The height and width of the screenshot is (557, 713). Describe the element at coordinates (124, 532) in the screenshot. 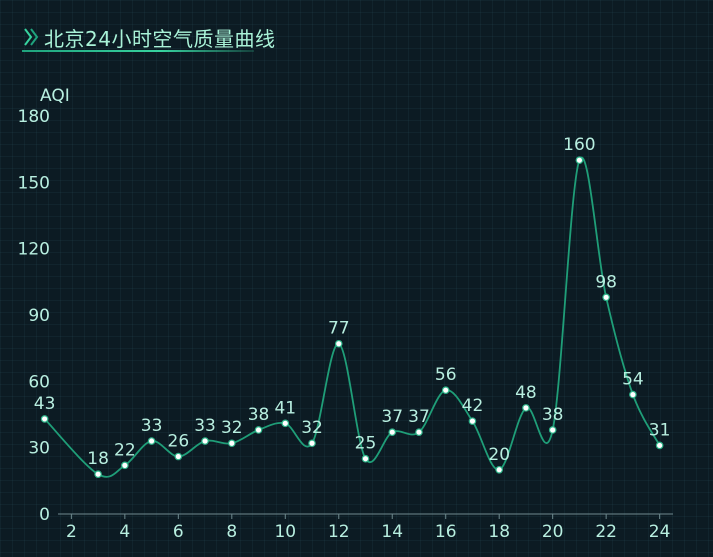

I see `x-tick-label: 4` at that location.